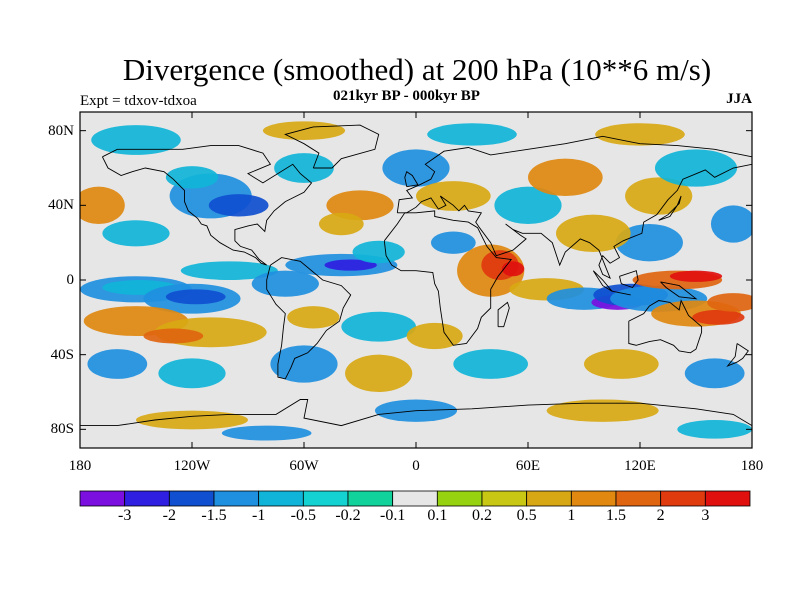 The image size is (800, 600). What do you see at coordinates (303, 515) in the screenshot?
I see `colorbar-label: -0.5` at bounding box center [303, 515].